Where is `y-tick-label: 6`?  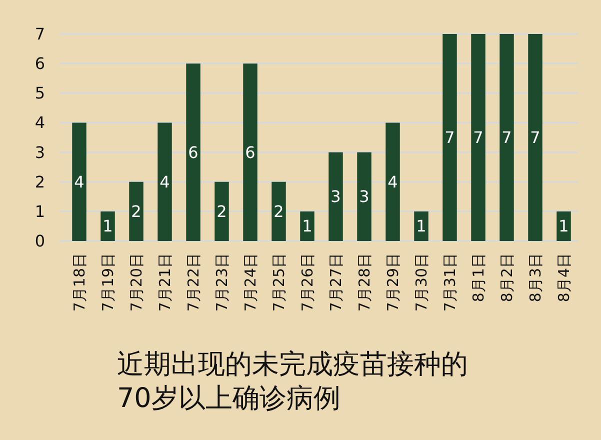
y-tick-label: 6 is located at coordinates (40, 64).